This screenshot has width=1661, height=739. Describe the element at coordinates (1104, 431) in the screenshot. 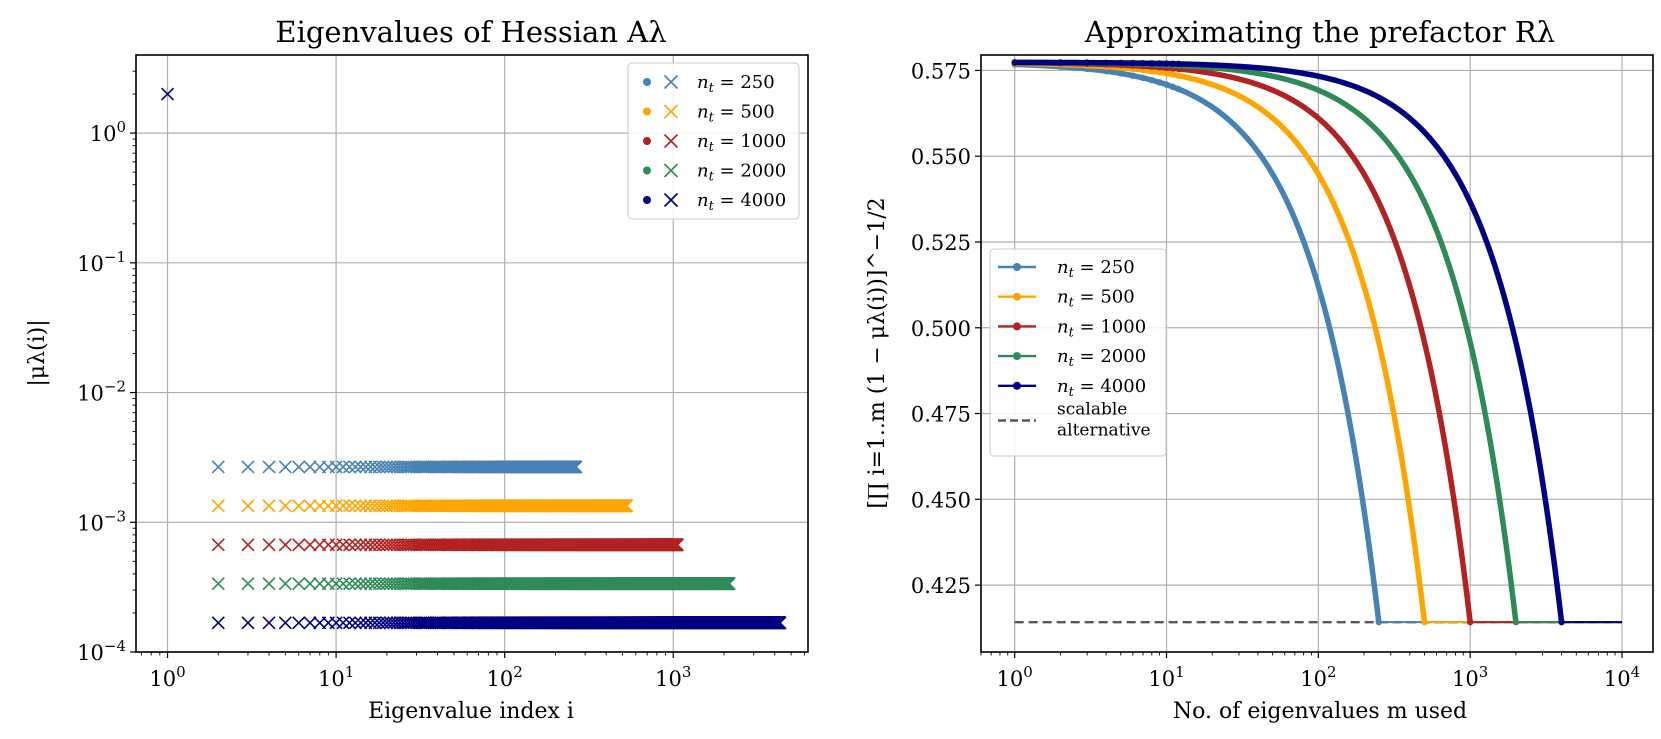

I see `legend-label-baseline: alternative` at that location.